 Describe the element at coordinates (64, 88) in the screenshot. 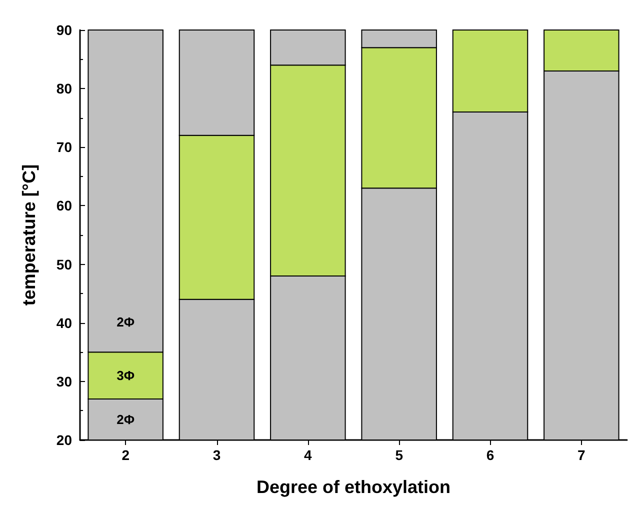

I see `y-tick-label: 80` at that location.